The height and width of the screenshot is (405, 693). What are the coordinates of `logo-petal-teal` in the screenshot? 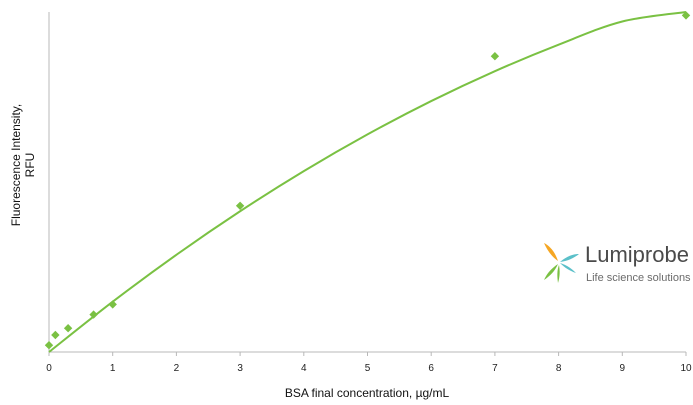 It's located at (569, 258).